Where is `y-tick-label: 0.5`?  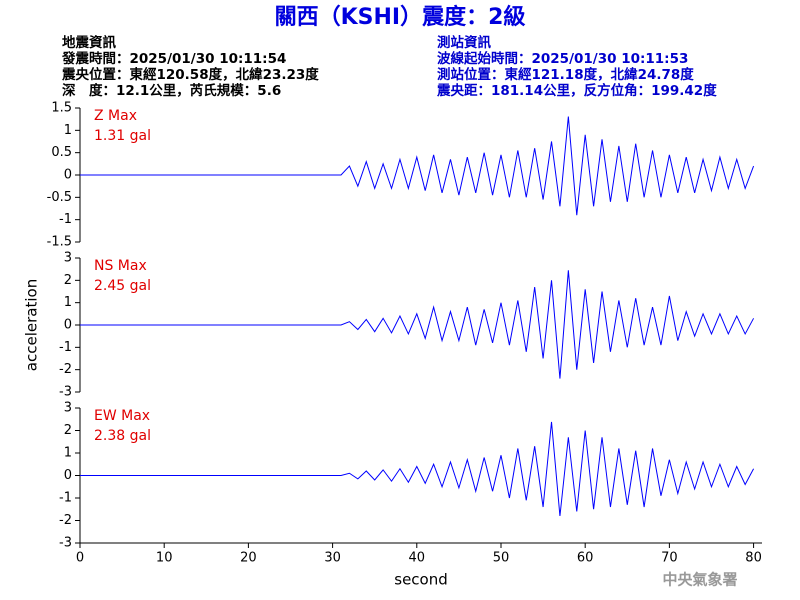 y-tick-label: 0.5 is located at coordinates (61, 152).